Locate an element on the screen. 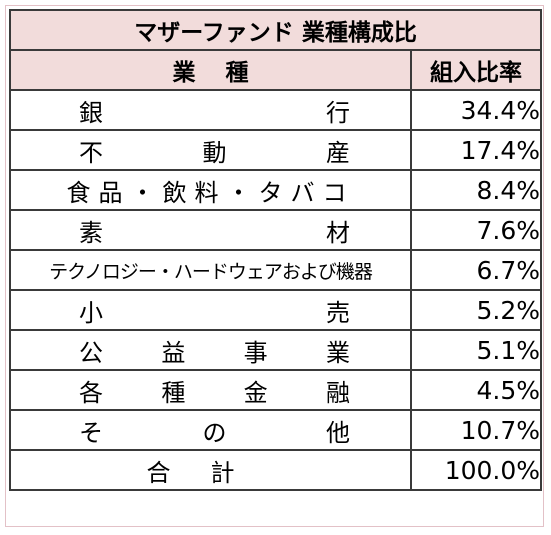 The image size is (551, 535). industry-cell: 不 動 産 is located at coordinates (210, 150).